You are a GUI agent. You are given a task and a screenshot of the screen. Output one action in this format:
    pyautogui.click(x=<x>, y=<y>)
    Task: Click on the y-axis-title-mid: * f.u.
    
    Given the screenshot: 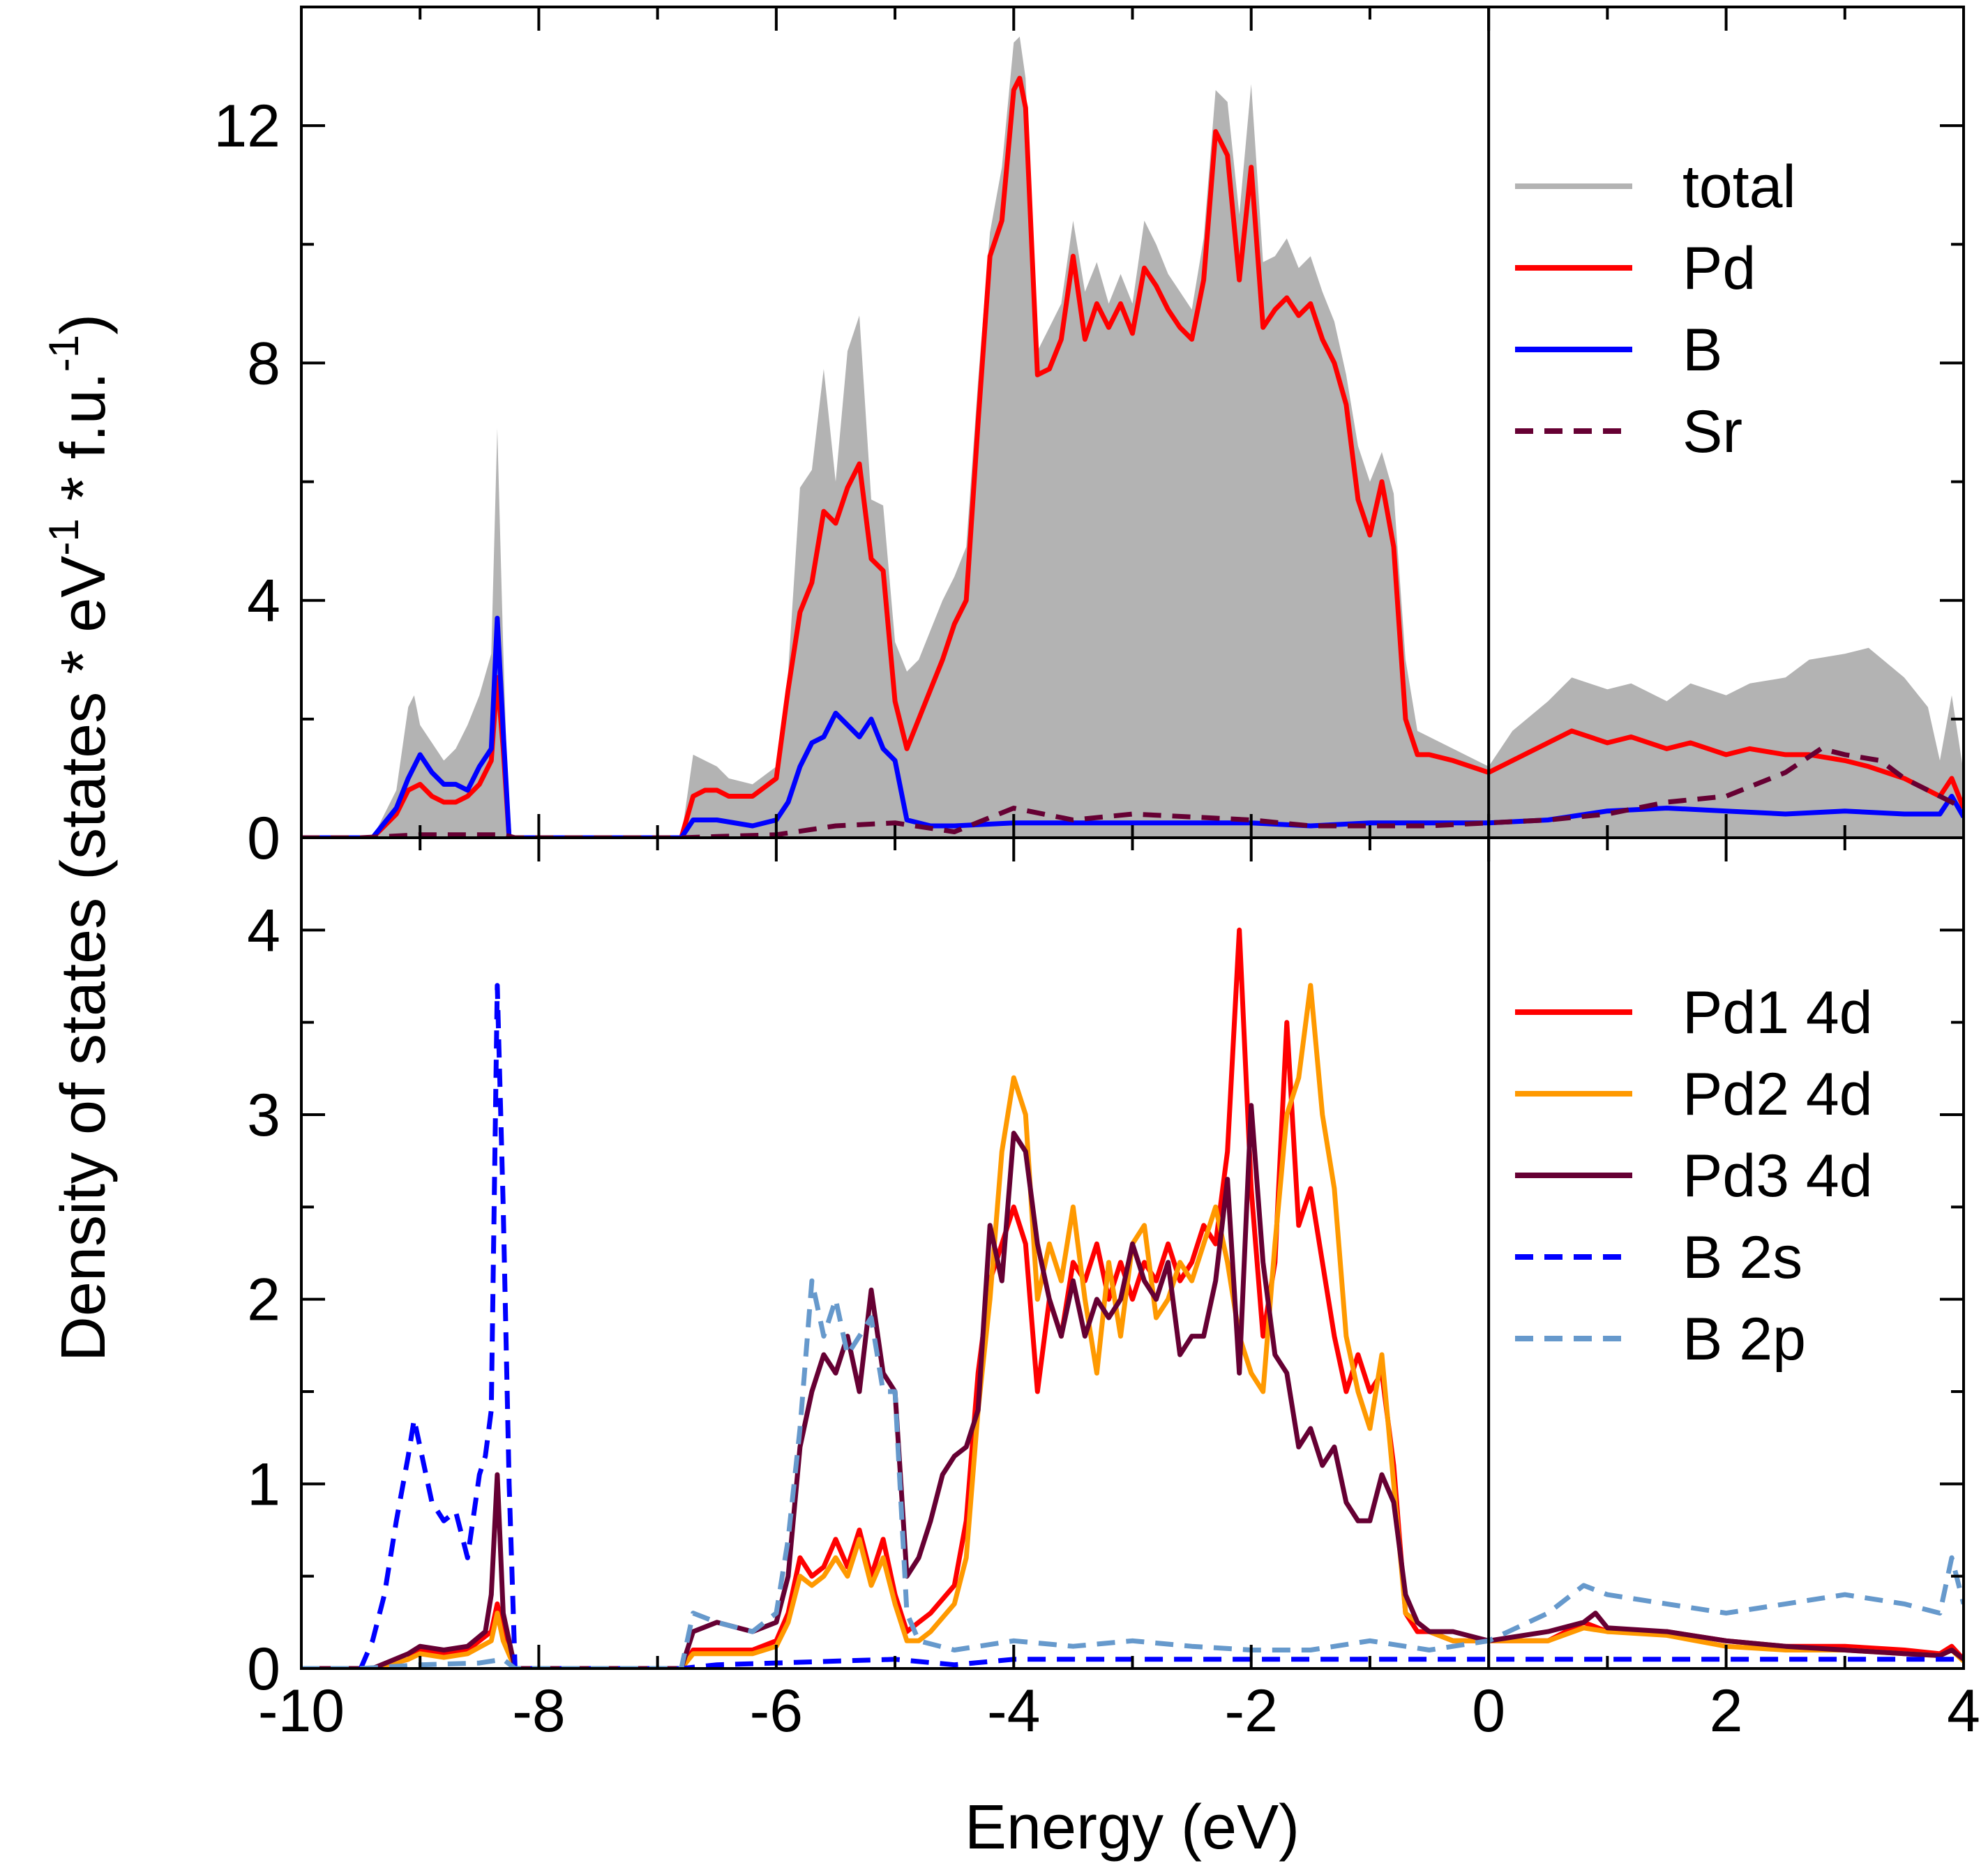 What is the action you would take?
    pyautogui.click(x=84, y=445)
    